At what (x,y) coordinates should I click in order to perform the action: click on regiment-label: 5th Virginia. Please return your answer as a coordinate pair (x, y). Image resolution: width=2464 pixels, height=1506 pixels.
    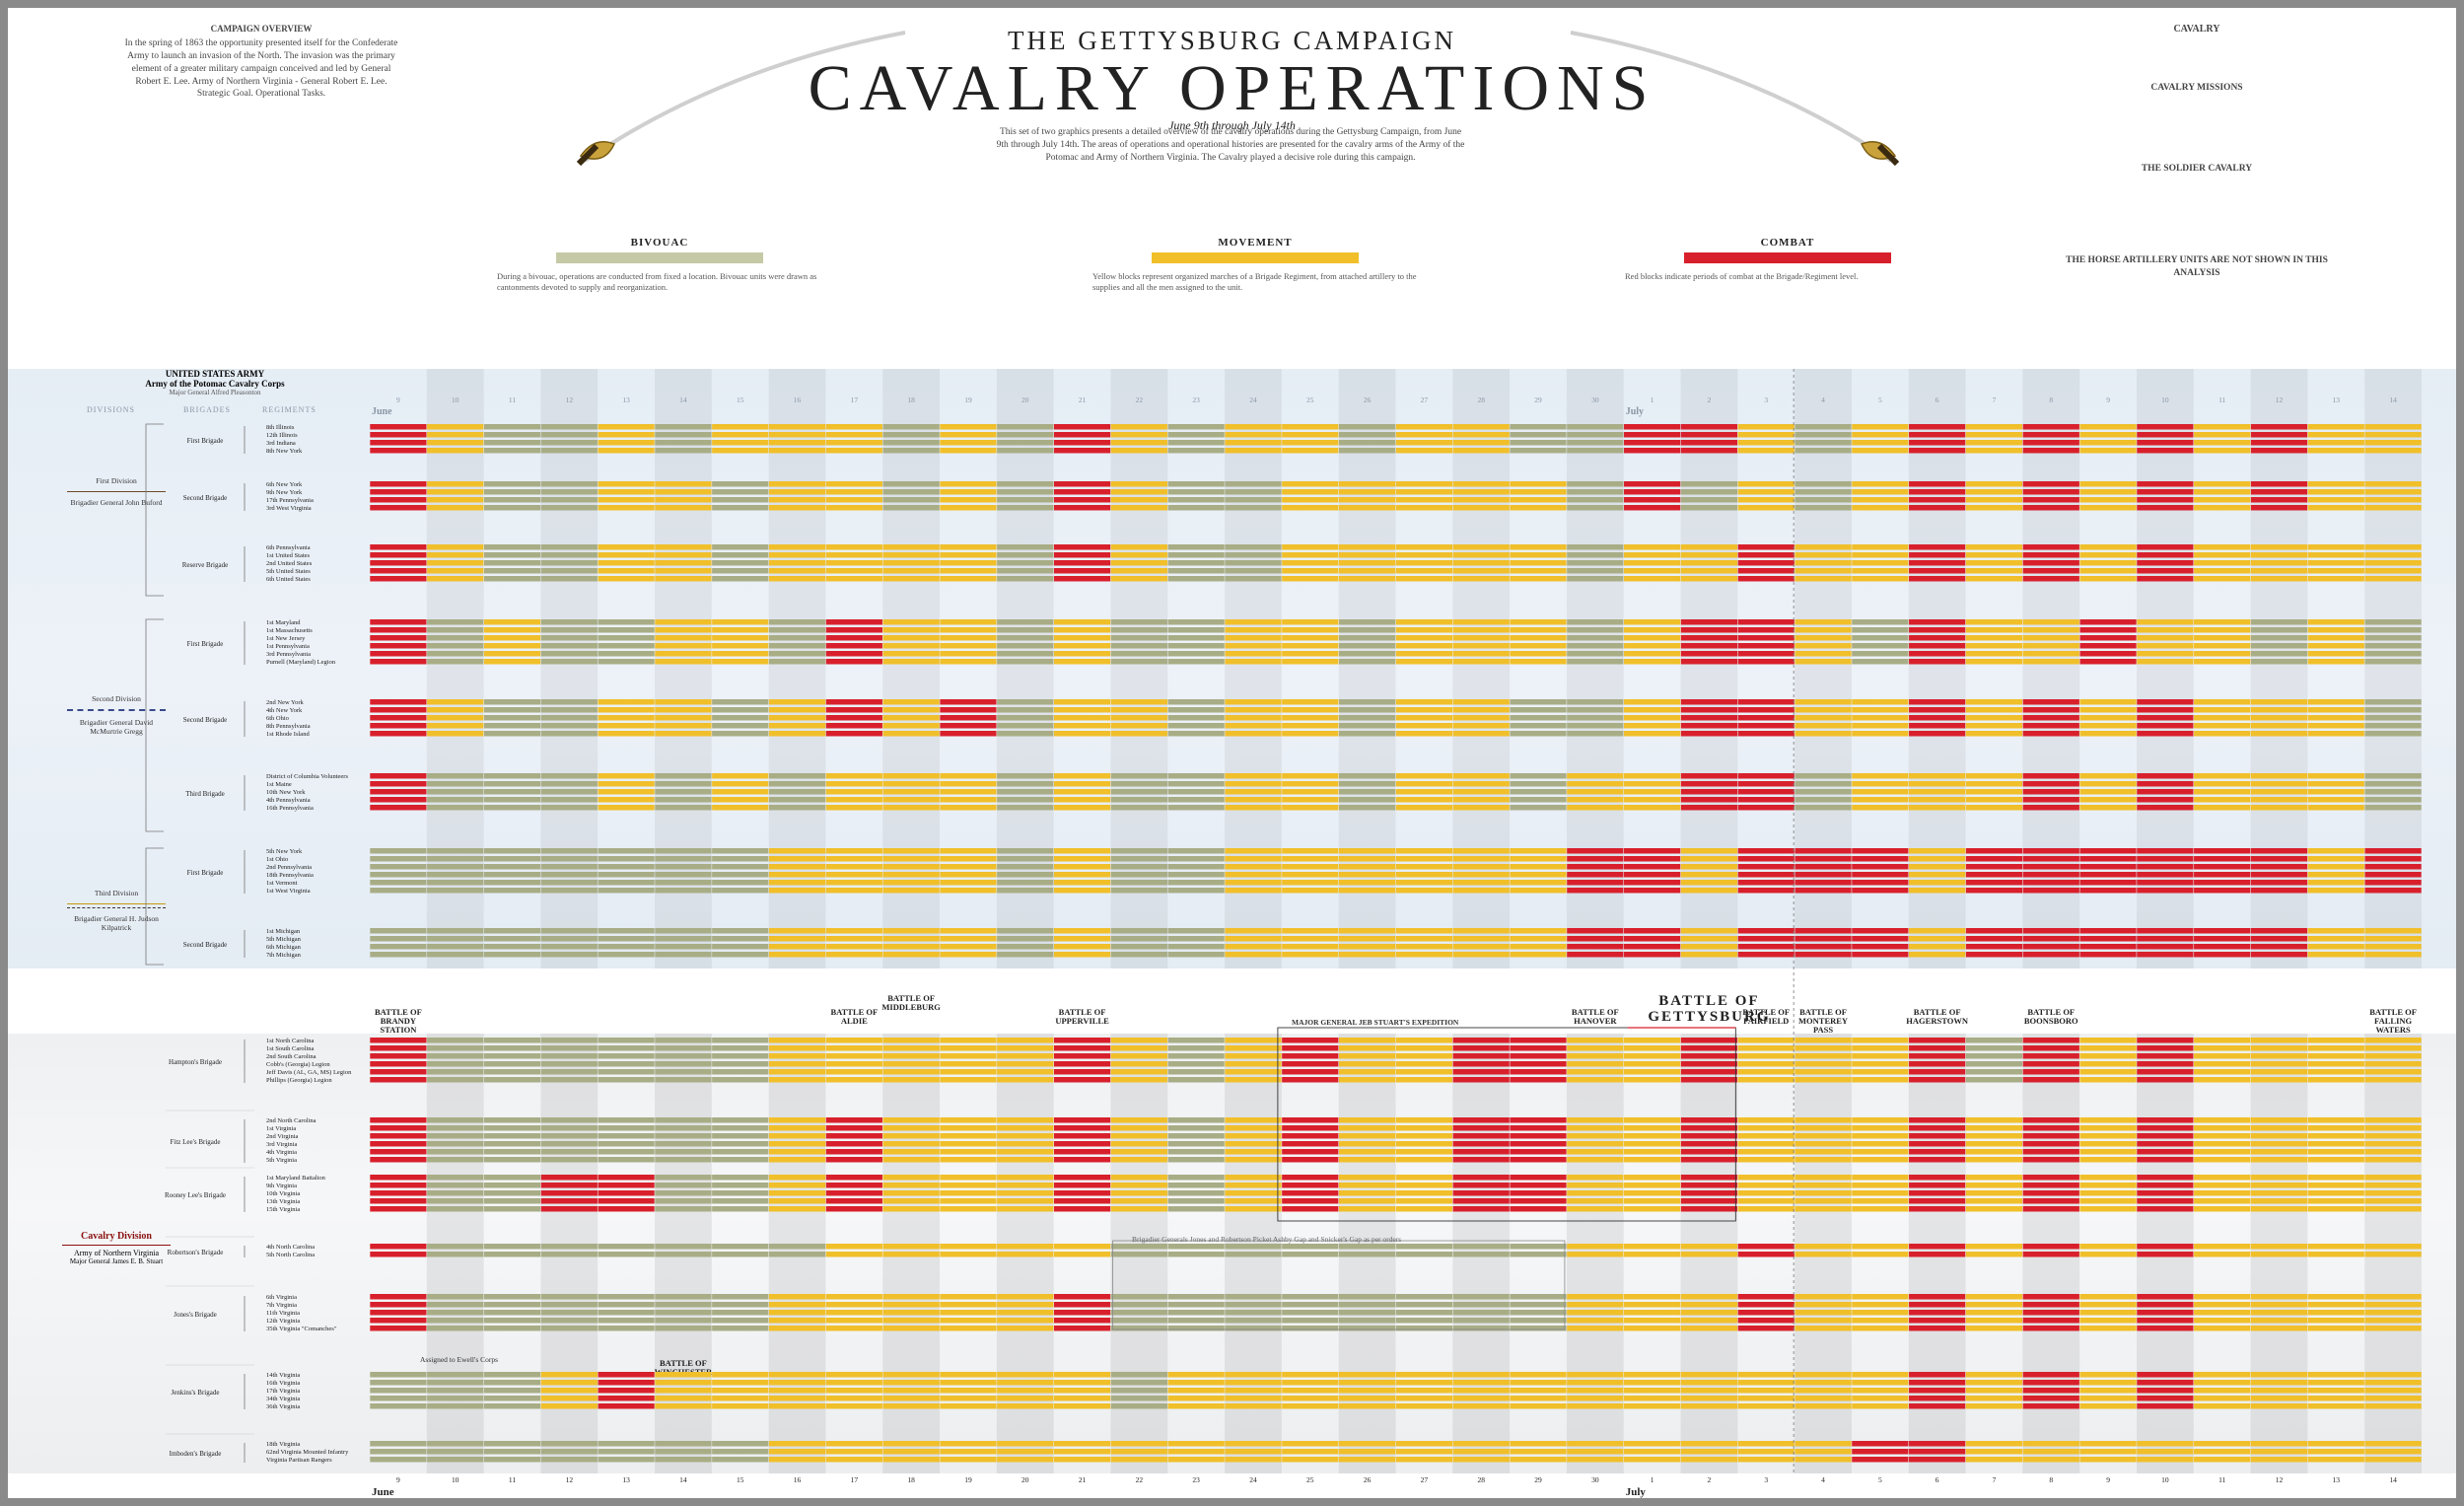
    Looking at the image, I should click on (282, 1160).